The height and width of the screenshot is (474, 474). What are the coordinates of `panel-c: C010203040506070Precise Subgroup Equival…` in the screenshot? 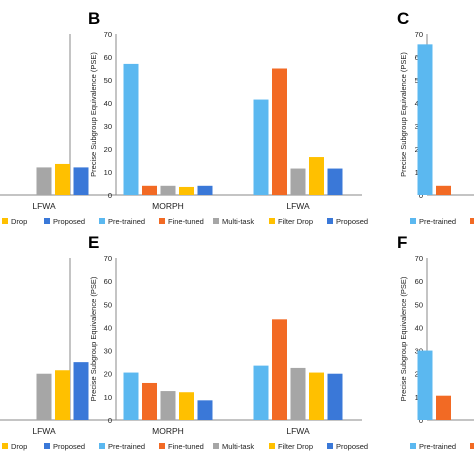 It's located at (435, 117).